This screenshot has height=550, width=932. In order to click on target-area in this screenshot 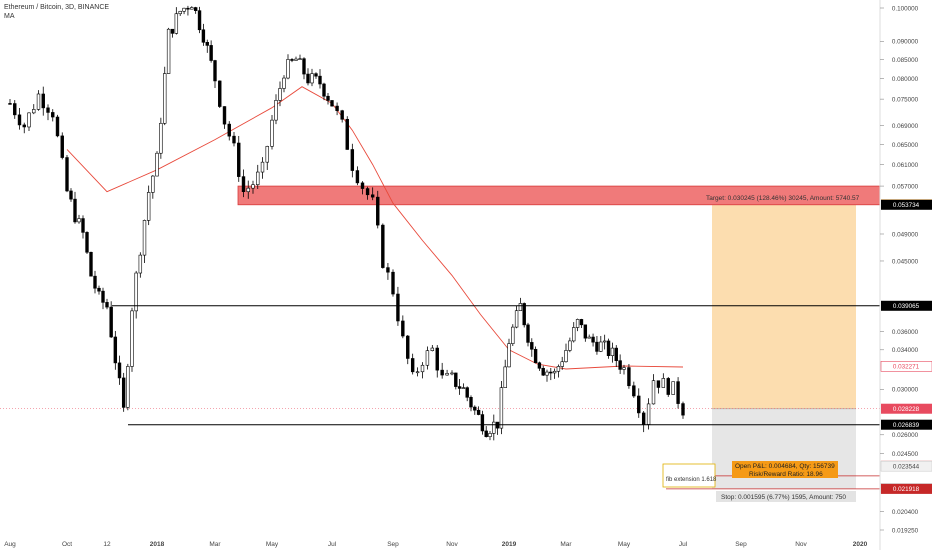, I will do `click(784, 306)`.